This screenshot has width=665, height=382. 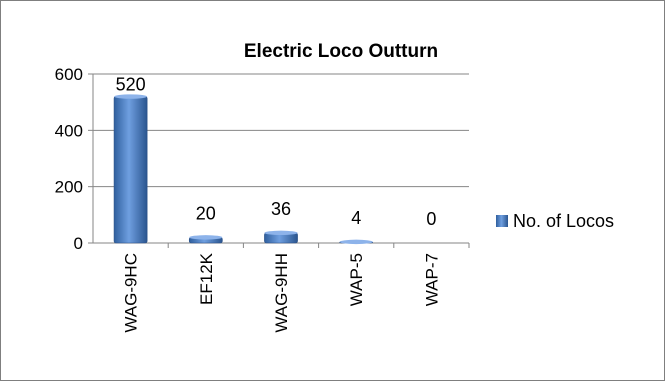 I want to click on data-label-ef12k: 20, so click(x=206, y=213).